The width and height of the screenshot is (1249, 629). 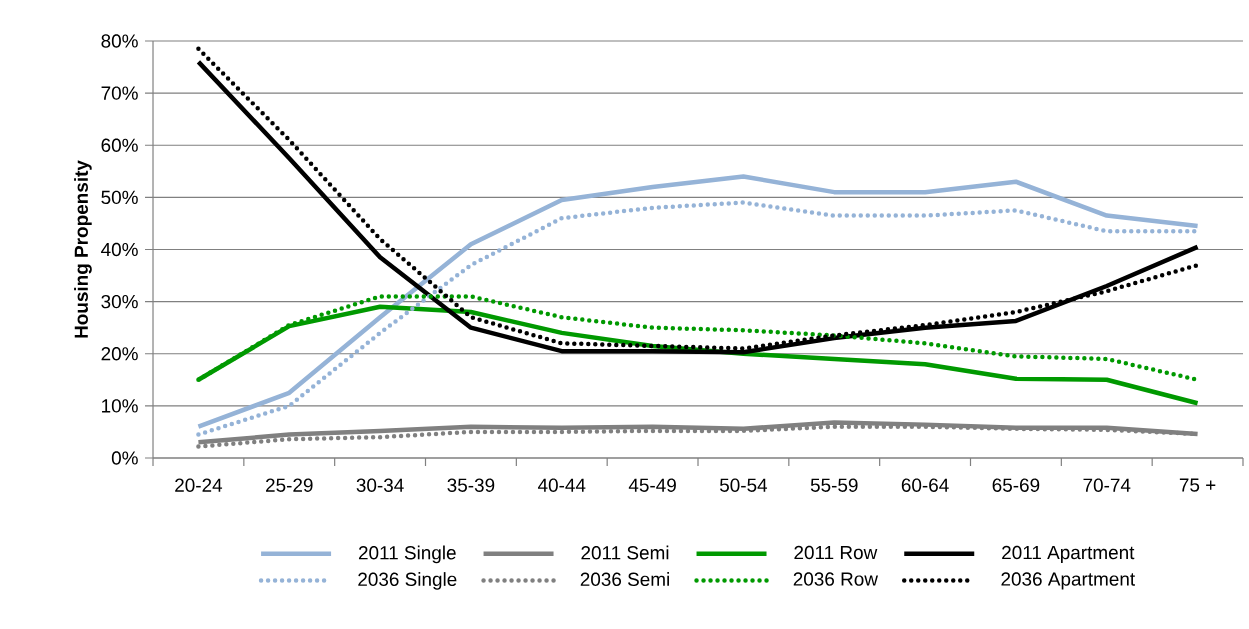 I want to click on x-tick-label: 65-69, so click(x=1016, y=485).